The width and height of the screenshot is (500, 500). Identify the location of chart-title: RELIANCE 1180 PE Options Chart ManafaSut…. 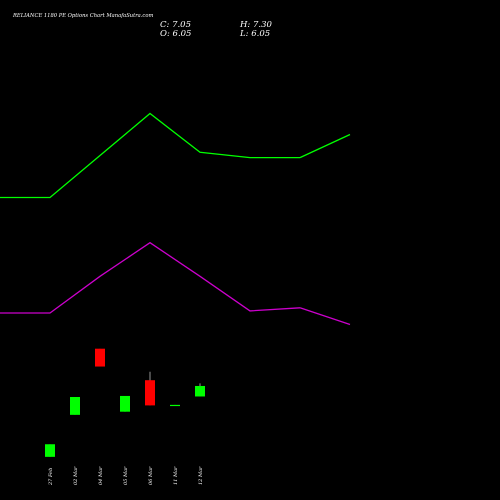
(82, 16).